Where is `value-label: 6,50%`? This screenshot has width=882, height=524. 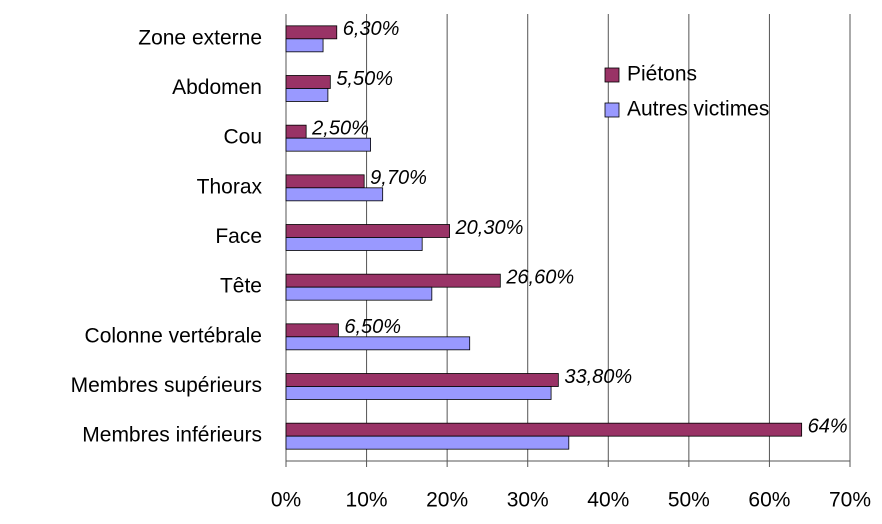
value-label: 6,50% is located at coordinates (372, 327).